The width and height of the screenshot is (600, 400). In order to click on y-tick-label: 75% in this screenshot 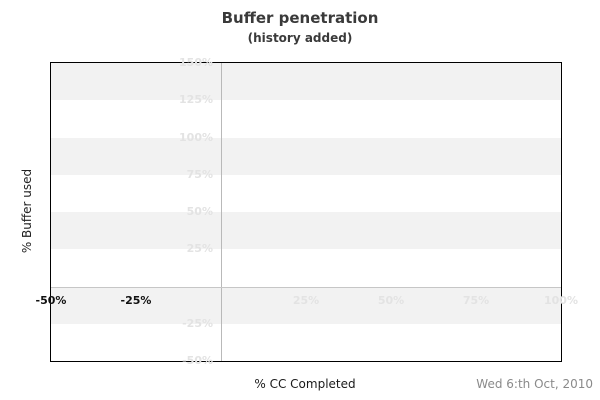, I will do `click(199, 174)`.